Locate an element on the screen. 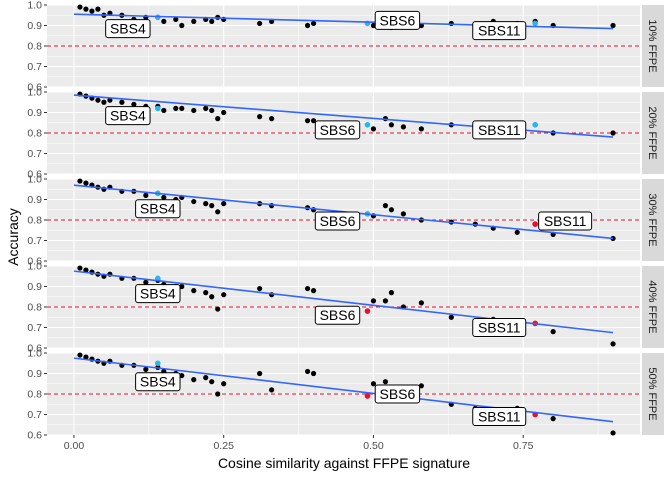  facet-strip is located at coordinates (653, 133).